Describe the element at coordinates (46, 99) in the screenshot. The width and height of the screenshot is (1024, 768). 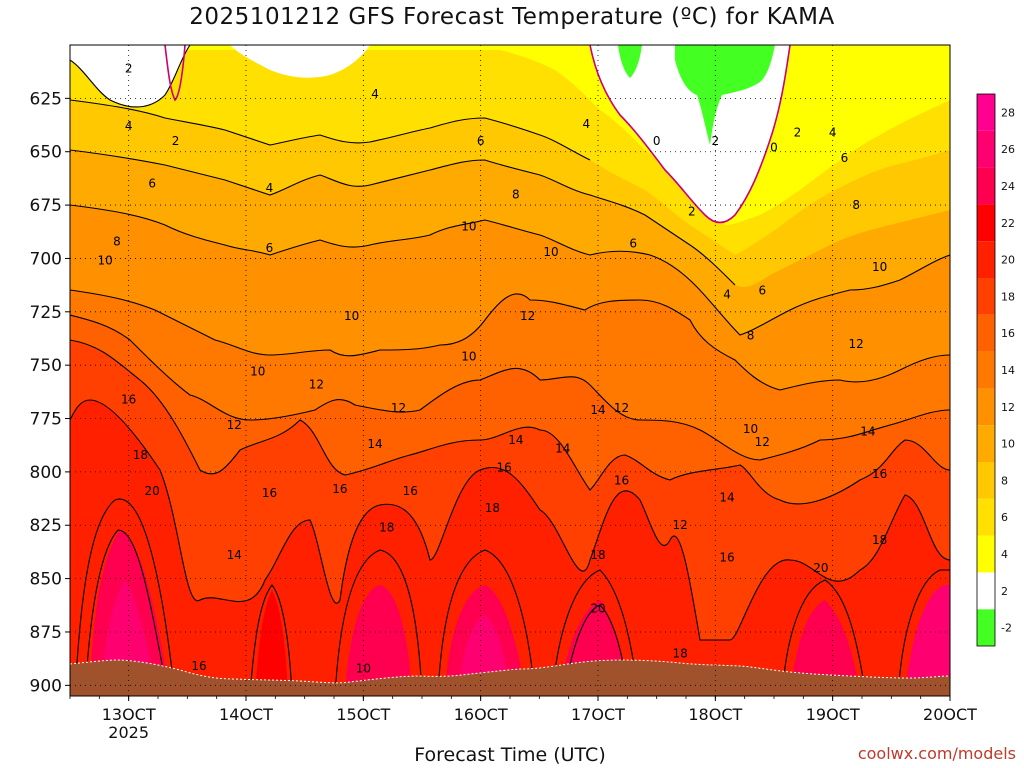
I see `y-tick-label: 625` at that location.